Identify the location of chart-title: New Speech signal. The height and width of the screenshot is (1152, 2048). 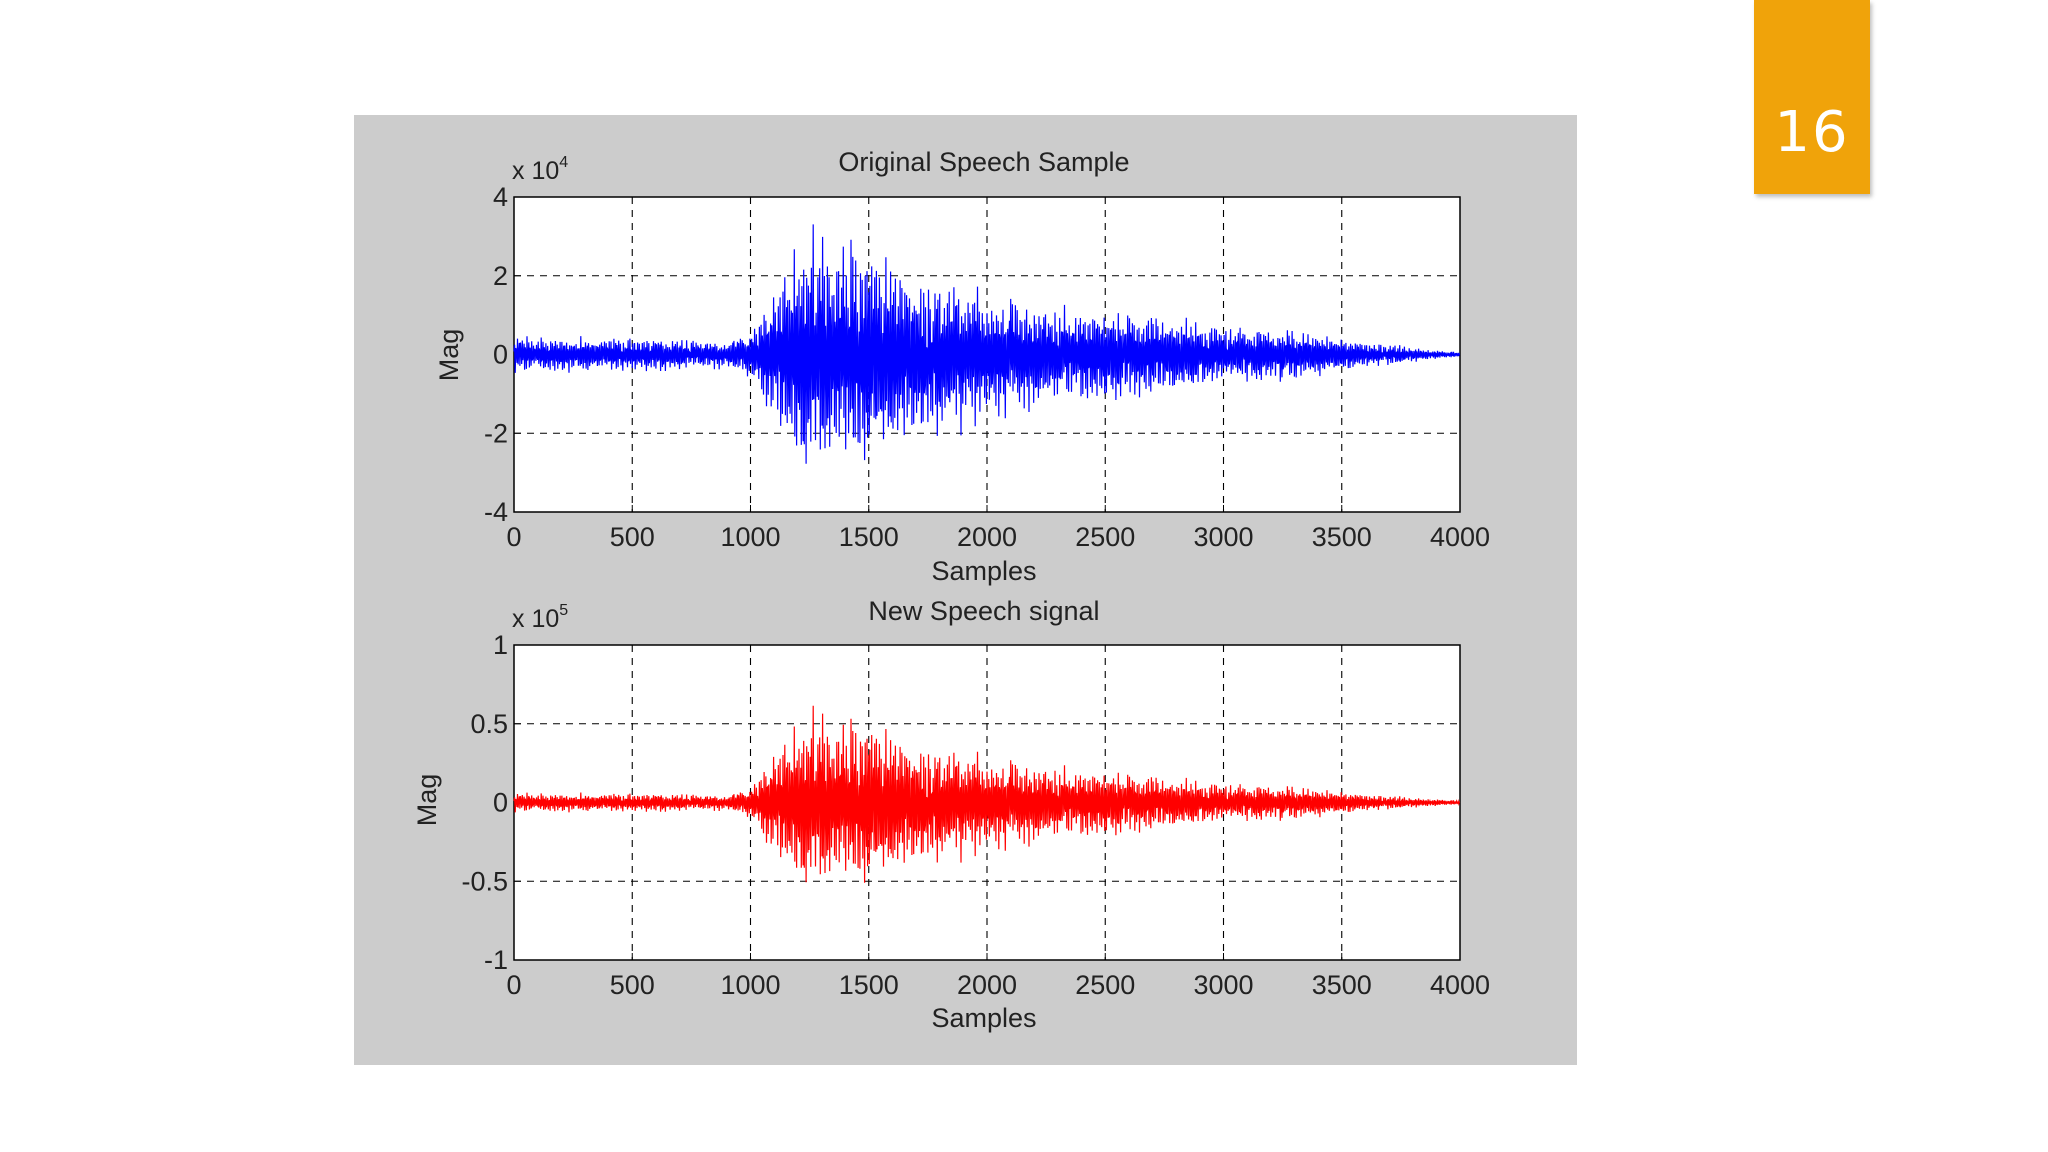
(983, 611).